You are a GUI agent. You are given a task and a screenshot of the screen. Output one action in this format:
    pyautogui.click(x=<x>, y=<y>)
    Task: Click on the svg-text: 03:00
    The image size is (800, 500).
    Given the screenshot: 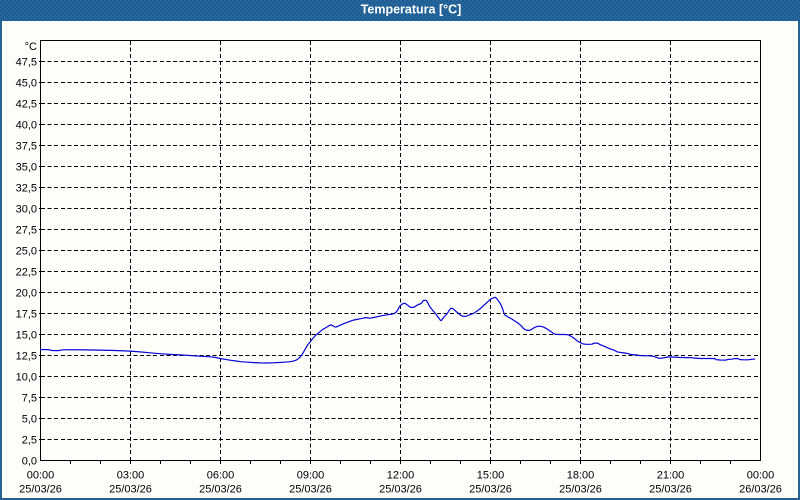 What is the action you would take?
    pyautogui.click(x=131, y=476)
    